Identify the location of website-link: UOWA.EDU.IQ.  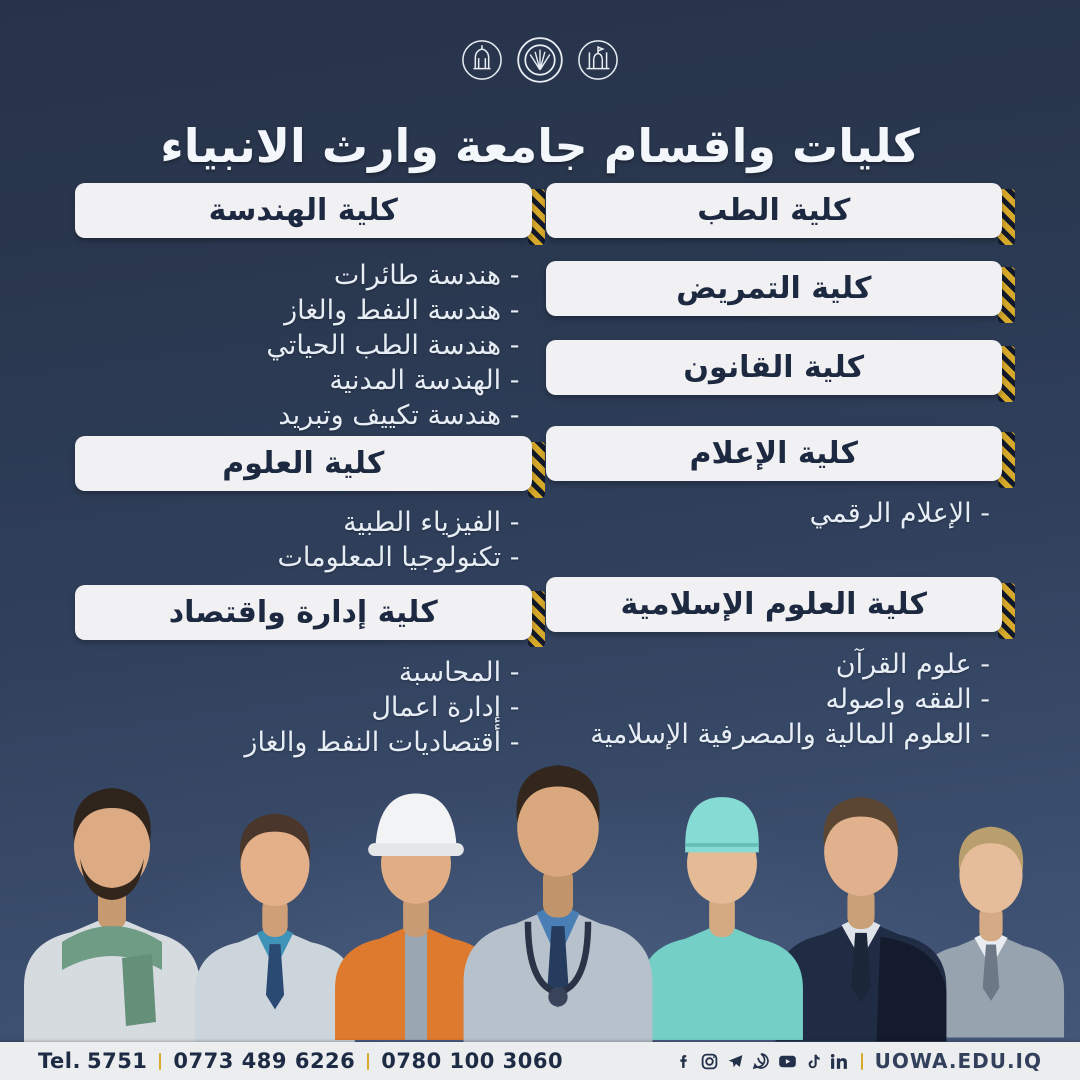
(958, 1061).